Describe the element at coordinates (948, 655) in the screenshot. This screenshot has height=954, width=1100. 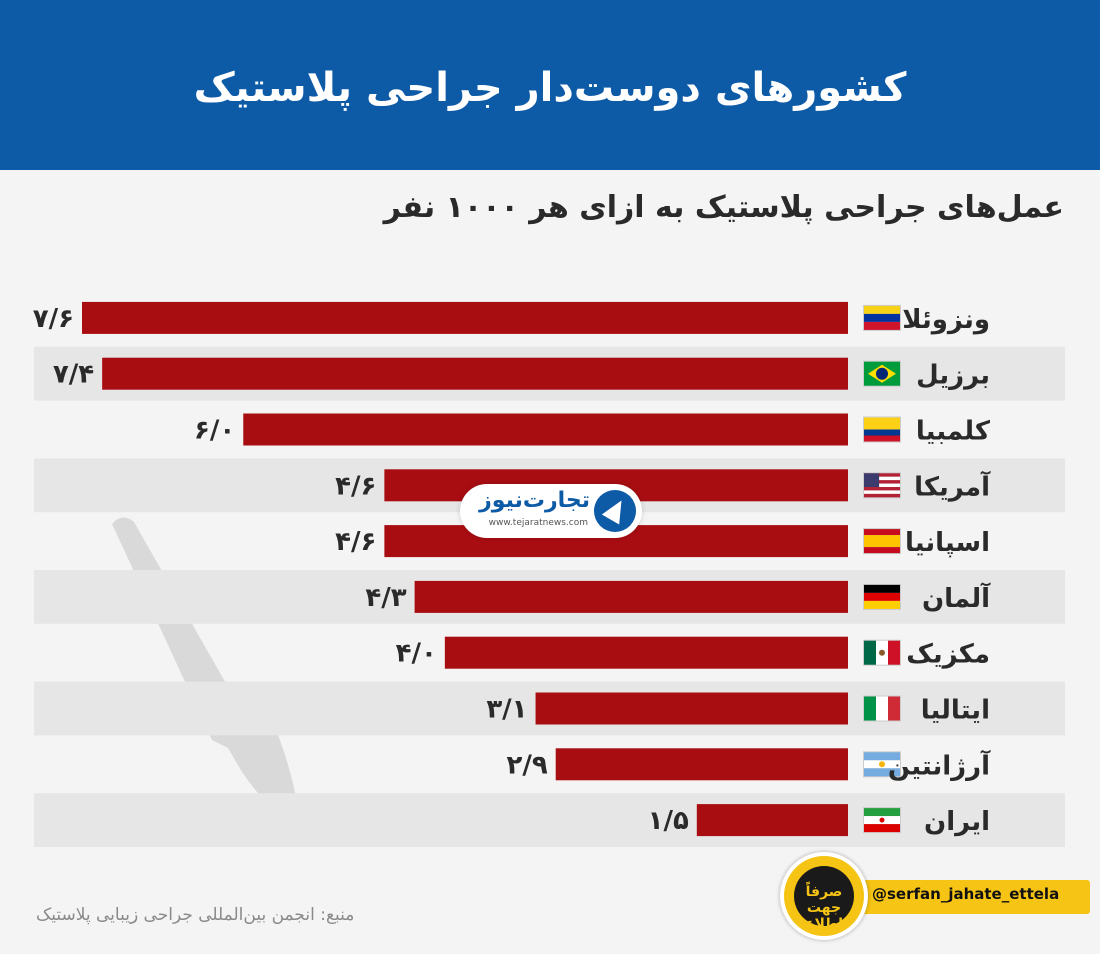
I see `category-label: مکزیک` at that location.